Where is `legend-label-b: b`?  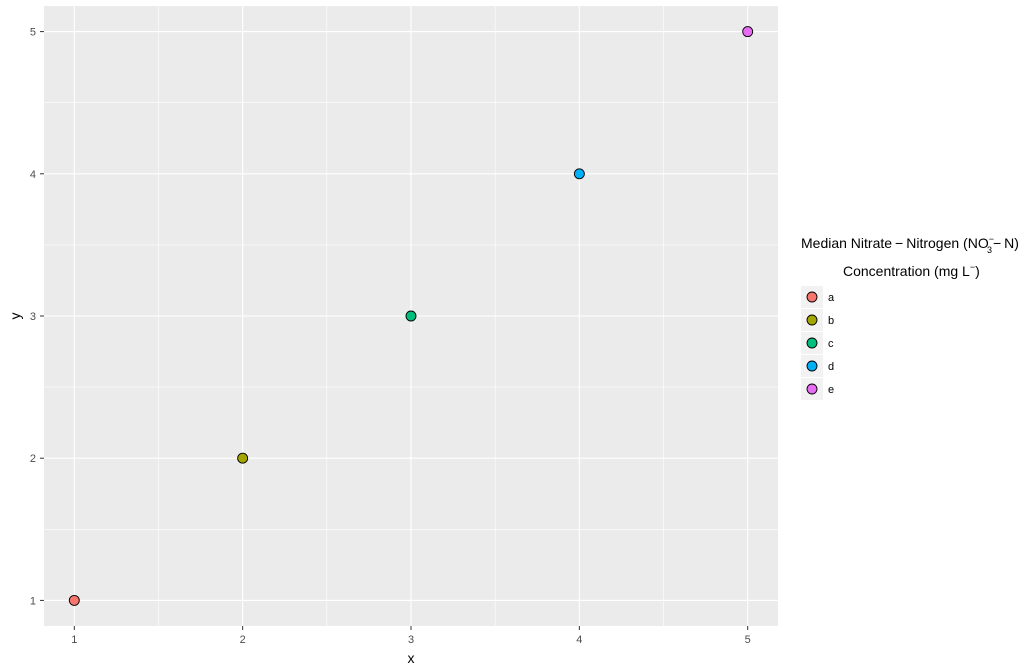 legend-label-b: b is located at coordinates (831, 321).